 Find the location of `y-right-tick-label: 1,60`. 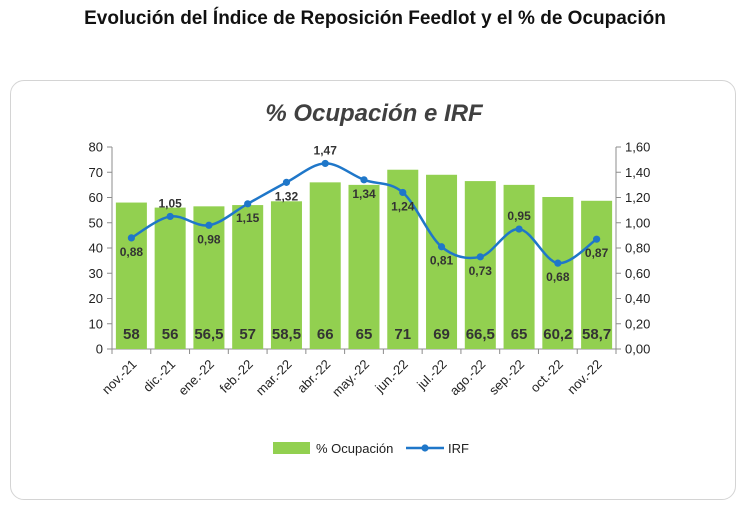

y-right-tick-label: 1,60 is located at coordinates (637, 147).